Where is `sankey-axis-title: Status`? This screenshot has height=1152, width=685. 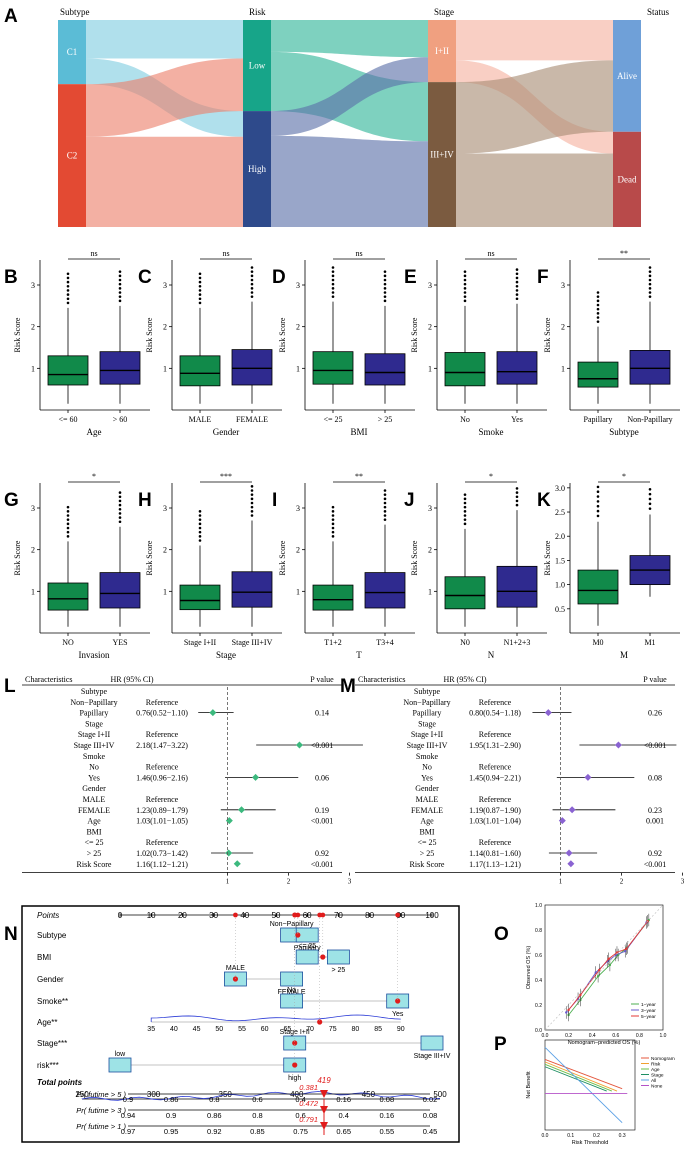 sankey-axis-title: Status is located at coordinates (658, 12).